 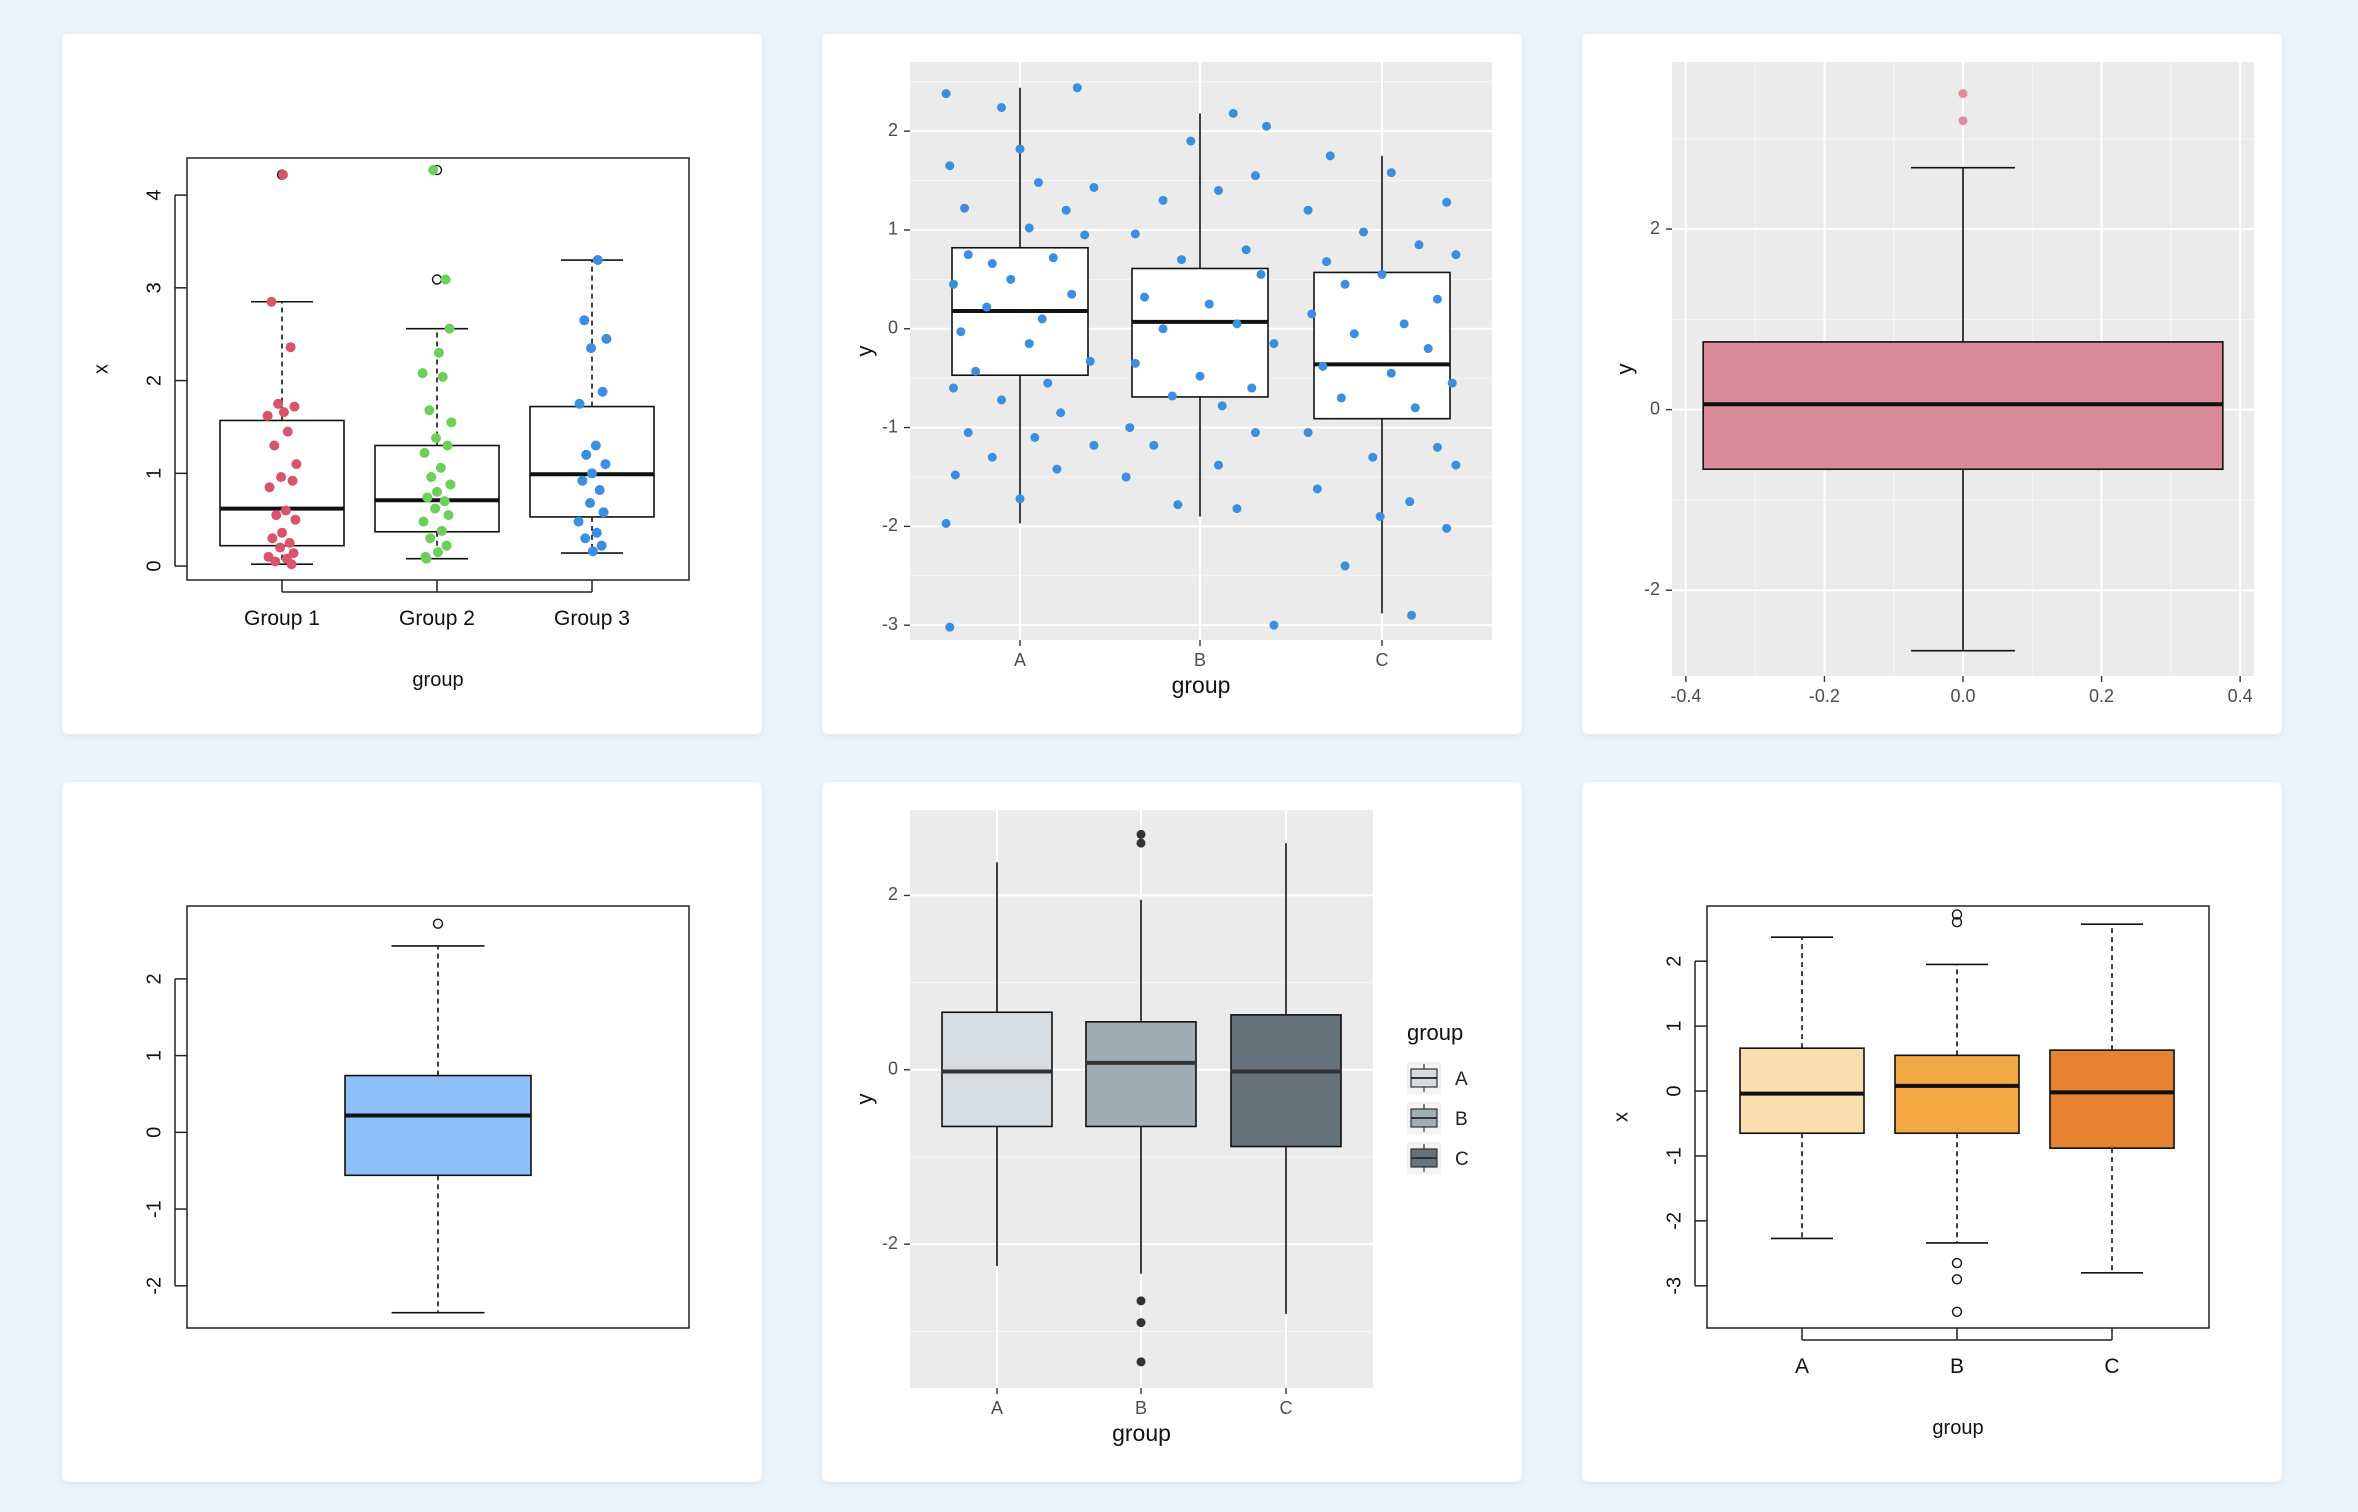 I want to click on x-tick-label: B, so click(x=1957, y=1366).